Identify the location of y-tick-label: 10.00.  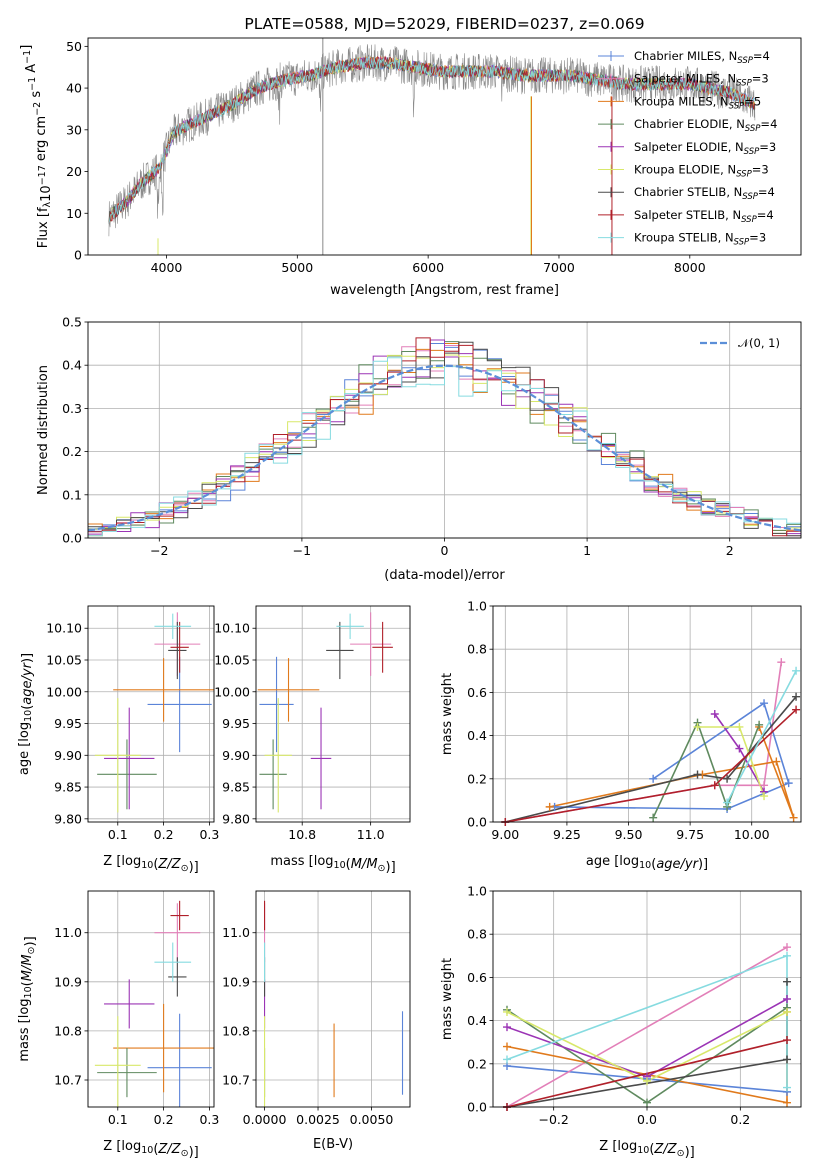
(232, 691).